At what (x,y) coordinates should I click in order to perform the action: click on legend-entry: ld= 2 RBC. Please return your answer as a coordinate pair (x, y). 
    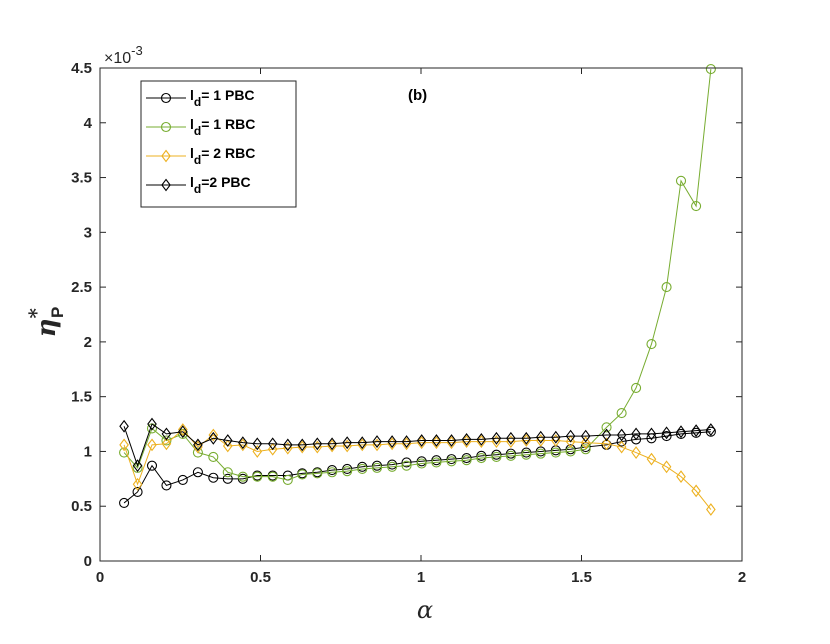
    Looking at the image, I should click on (200, 156).